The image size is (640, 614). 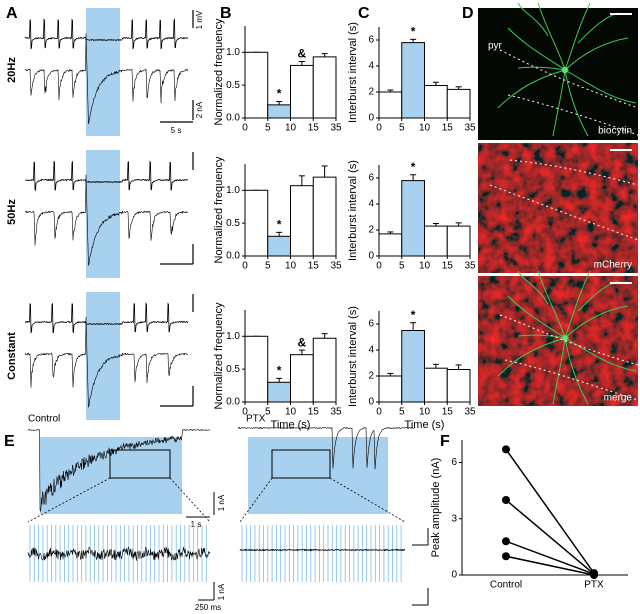 What do you see at coordinates (445, 441) in the screenshot?
I see `panel-letter: F` at bounding box center [445, 441].